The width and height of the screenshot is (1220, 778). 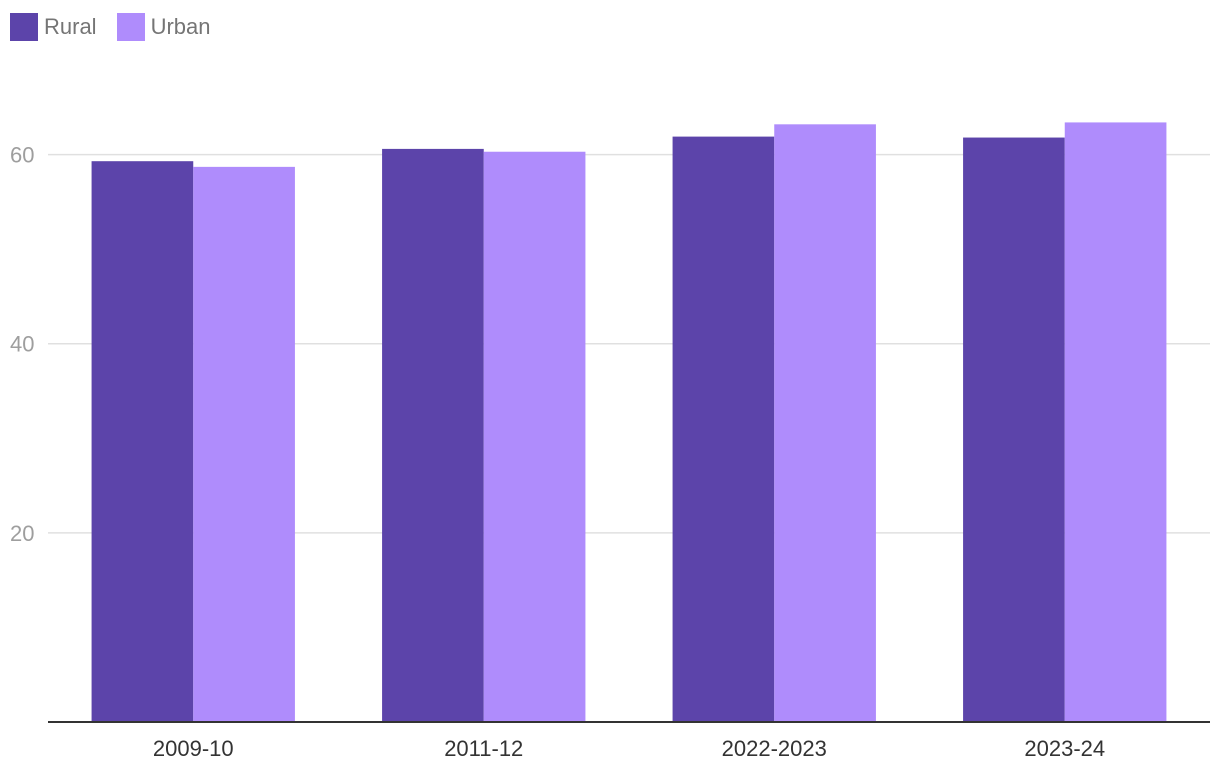 I want to click on x-tick-label-2022-2023: 2022-2023, so click(x=774, y=748).